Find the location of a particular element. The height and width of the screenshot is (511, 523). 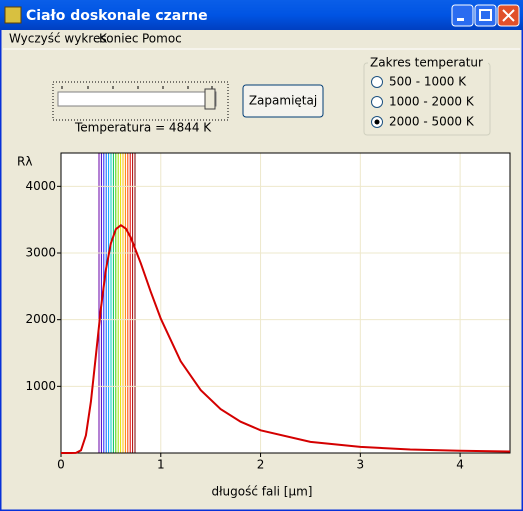

y-tick-label: 3000 is located at coordinates (40, 253).